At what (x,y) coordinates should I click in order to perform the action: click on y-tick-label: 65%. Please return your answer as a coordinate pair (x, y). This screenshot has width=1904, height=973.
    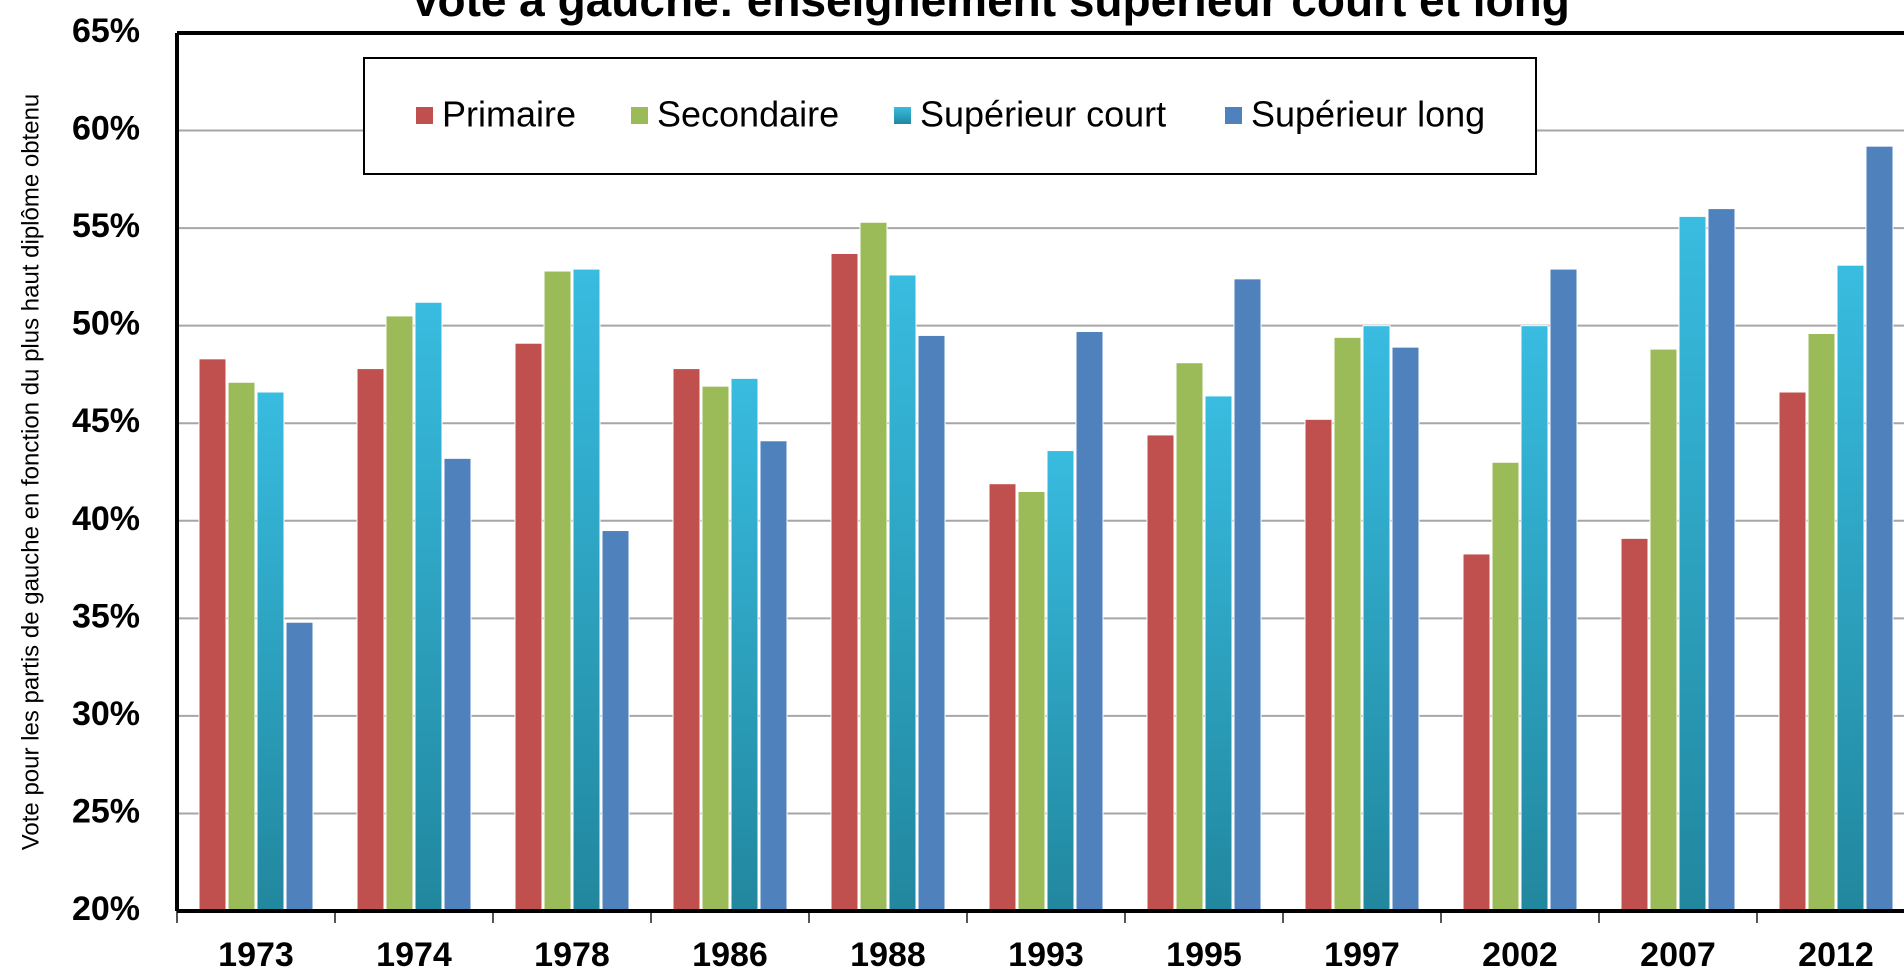
    Looking at the image, I should click on (106, 31).